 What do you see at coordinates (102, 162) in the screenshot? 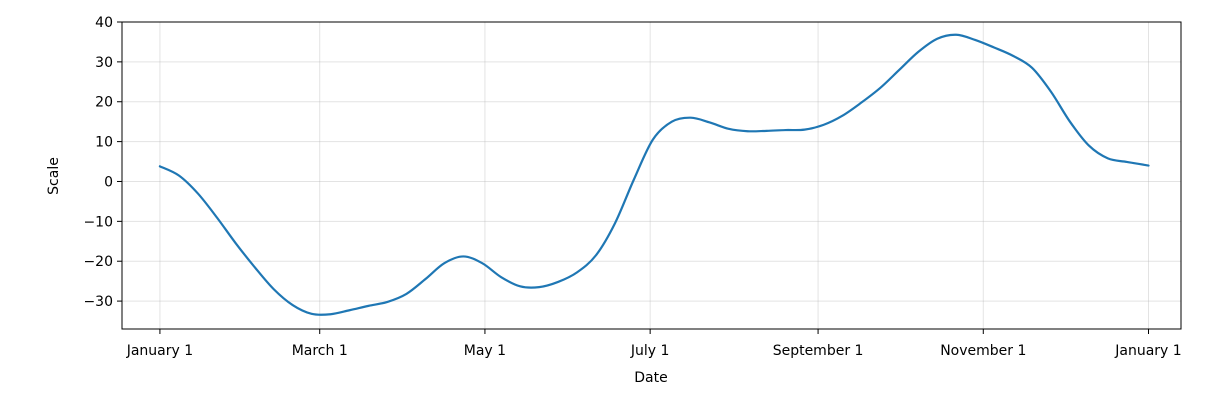
I see `y-axis: −30 −20 −10 0 10 20 30 40` at bounding box center [102, 162].